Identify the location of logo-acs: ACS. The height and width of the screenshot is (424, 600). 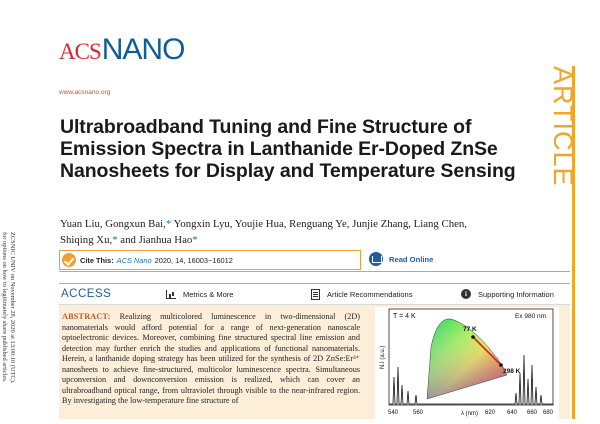
(80, 51).